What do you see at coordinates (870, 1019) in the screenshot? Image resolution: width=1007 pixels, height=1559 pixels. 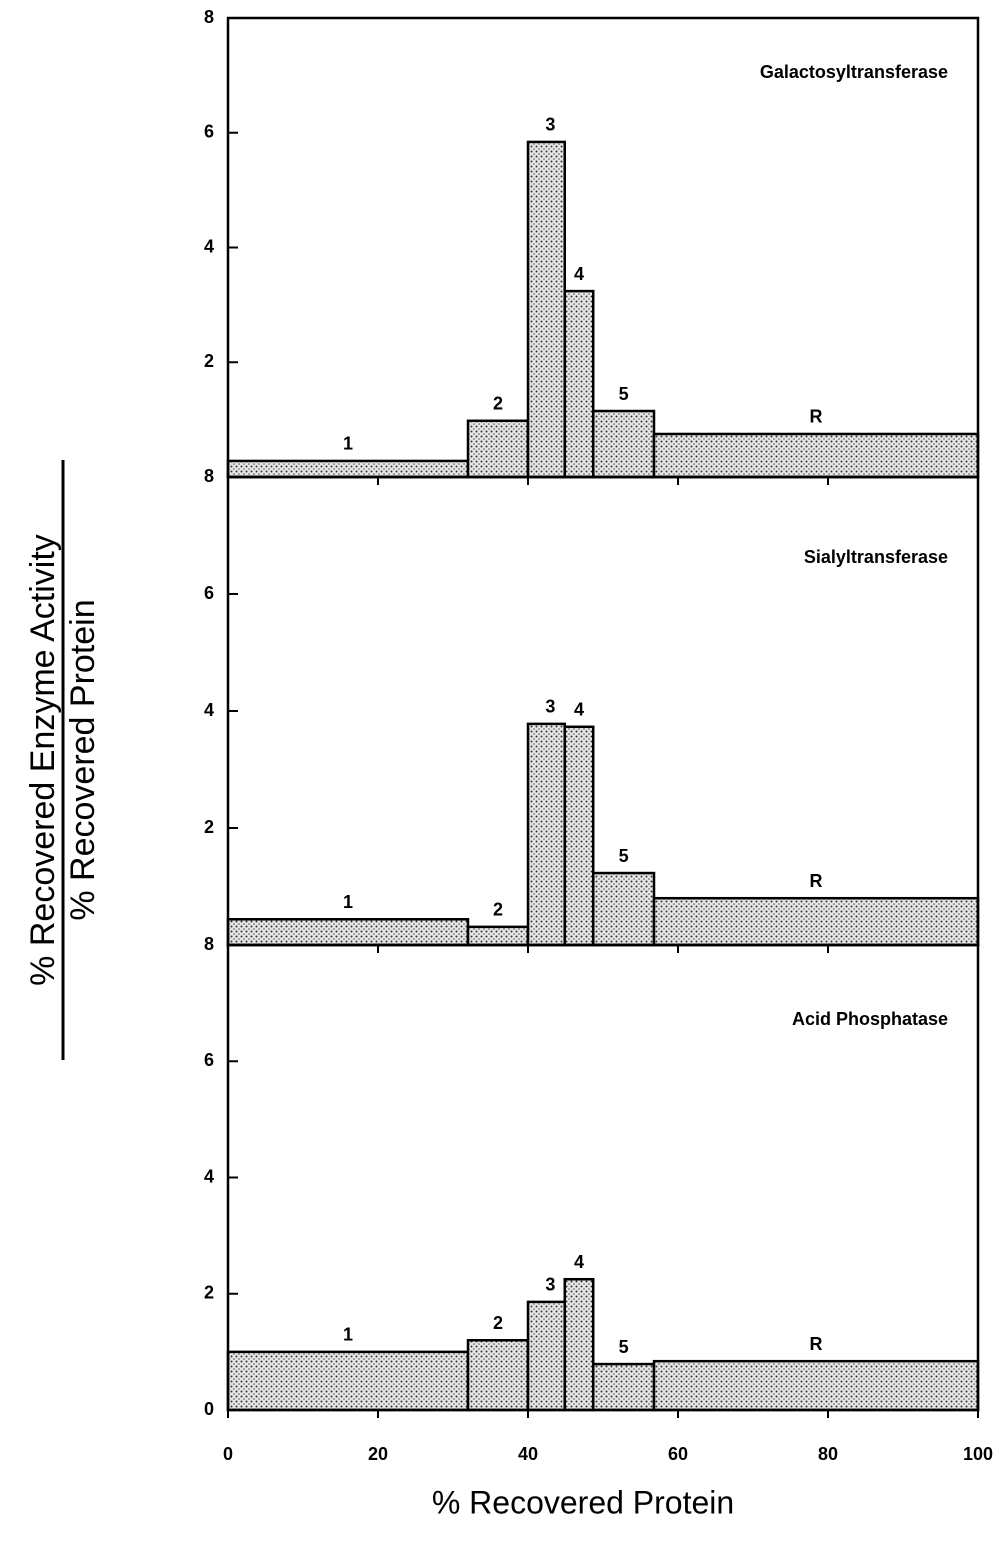 I see `panel-title: Acid Phosphatase` at bounding box center [870, 1019].